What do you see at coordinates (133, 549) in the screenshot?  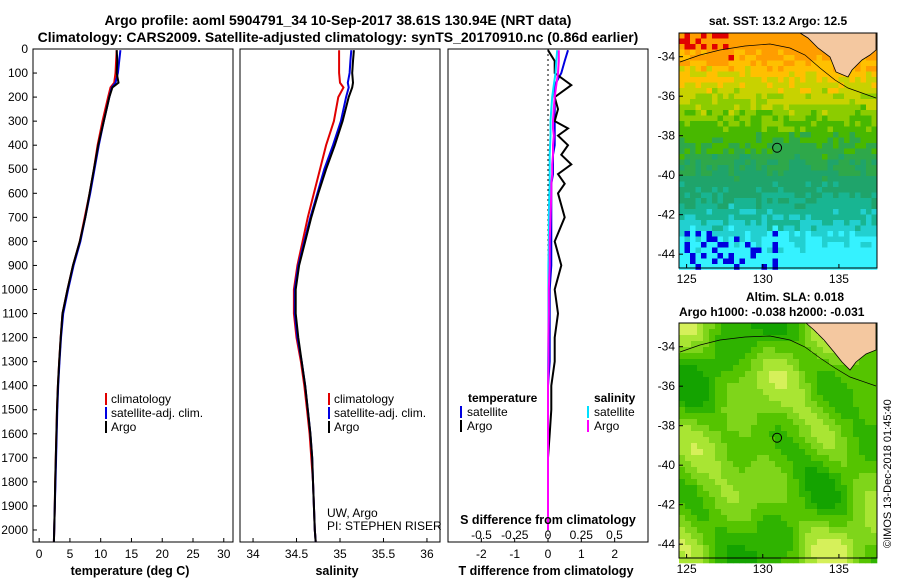 I see `temperature-x-axis: 0 5 10 15 20 25 30` at bounding box center [133, 549].